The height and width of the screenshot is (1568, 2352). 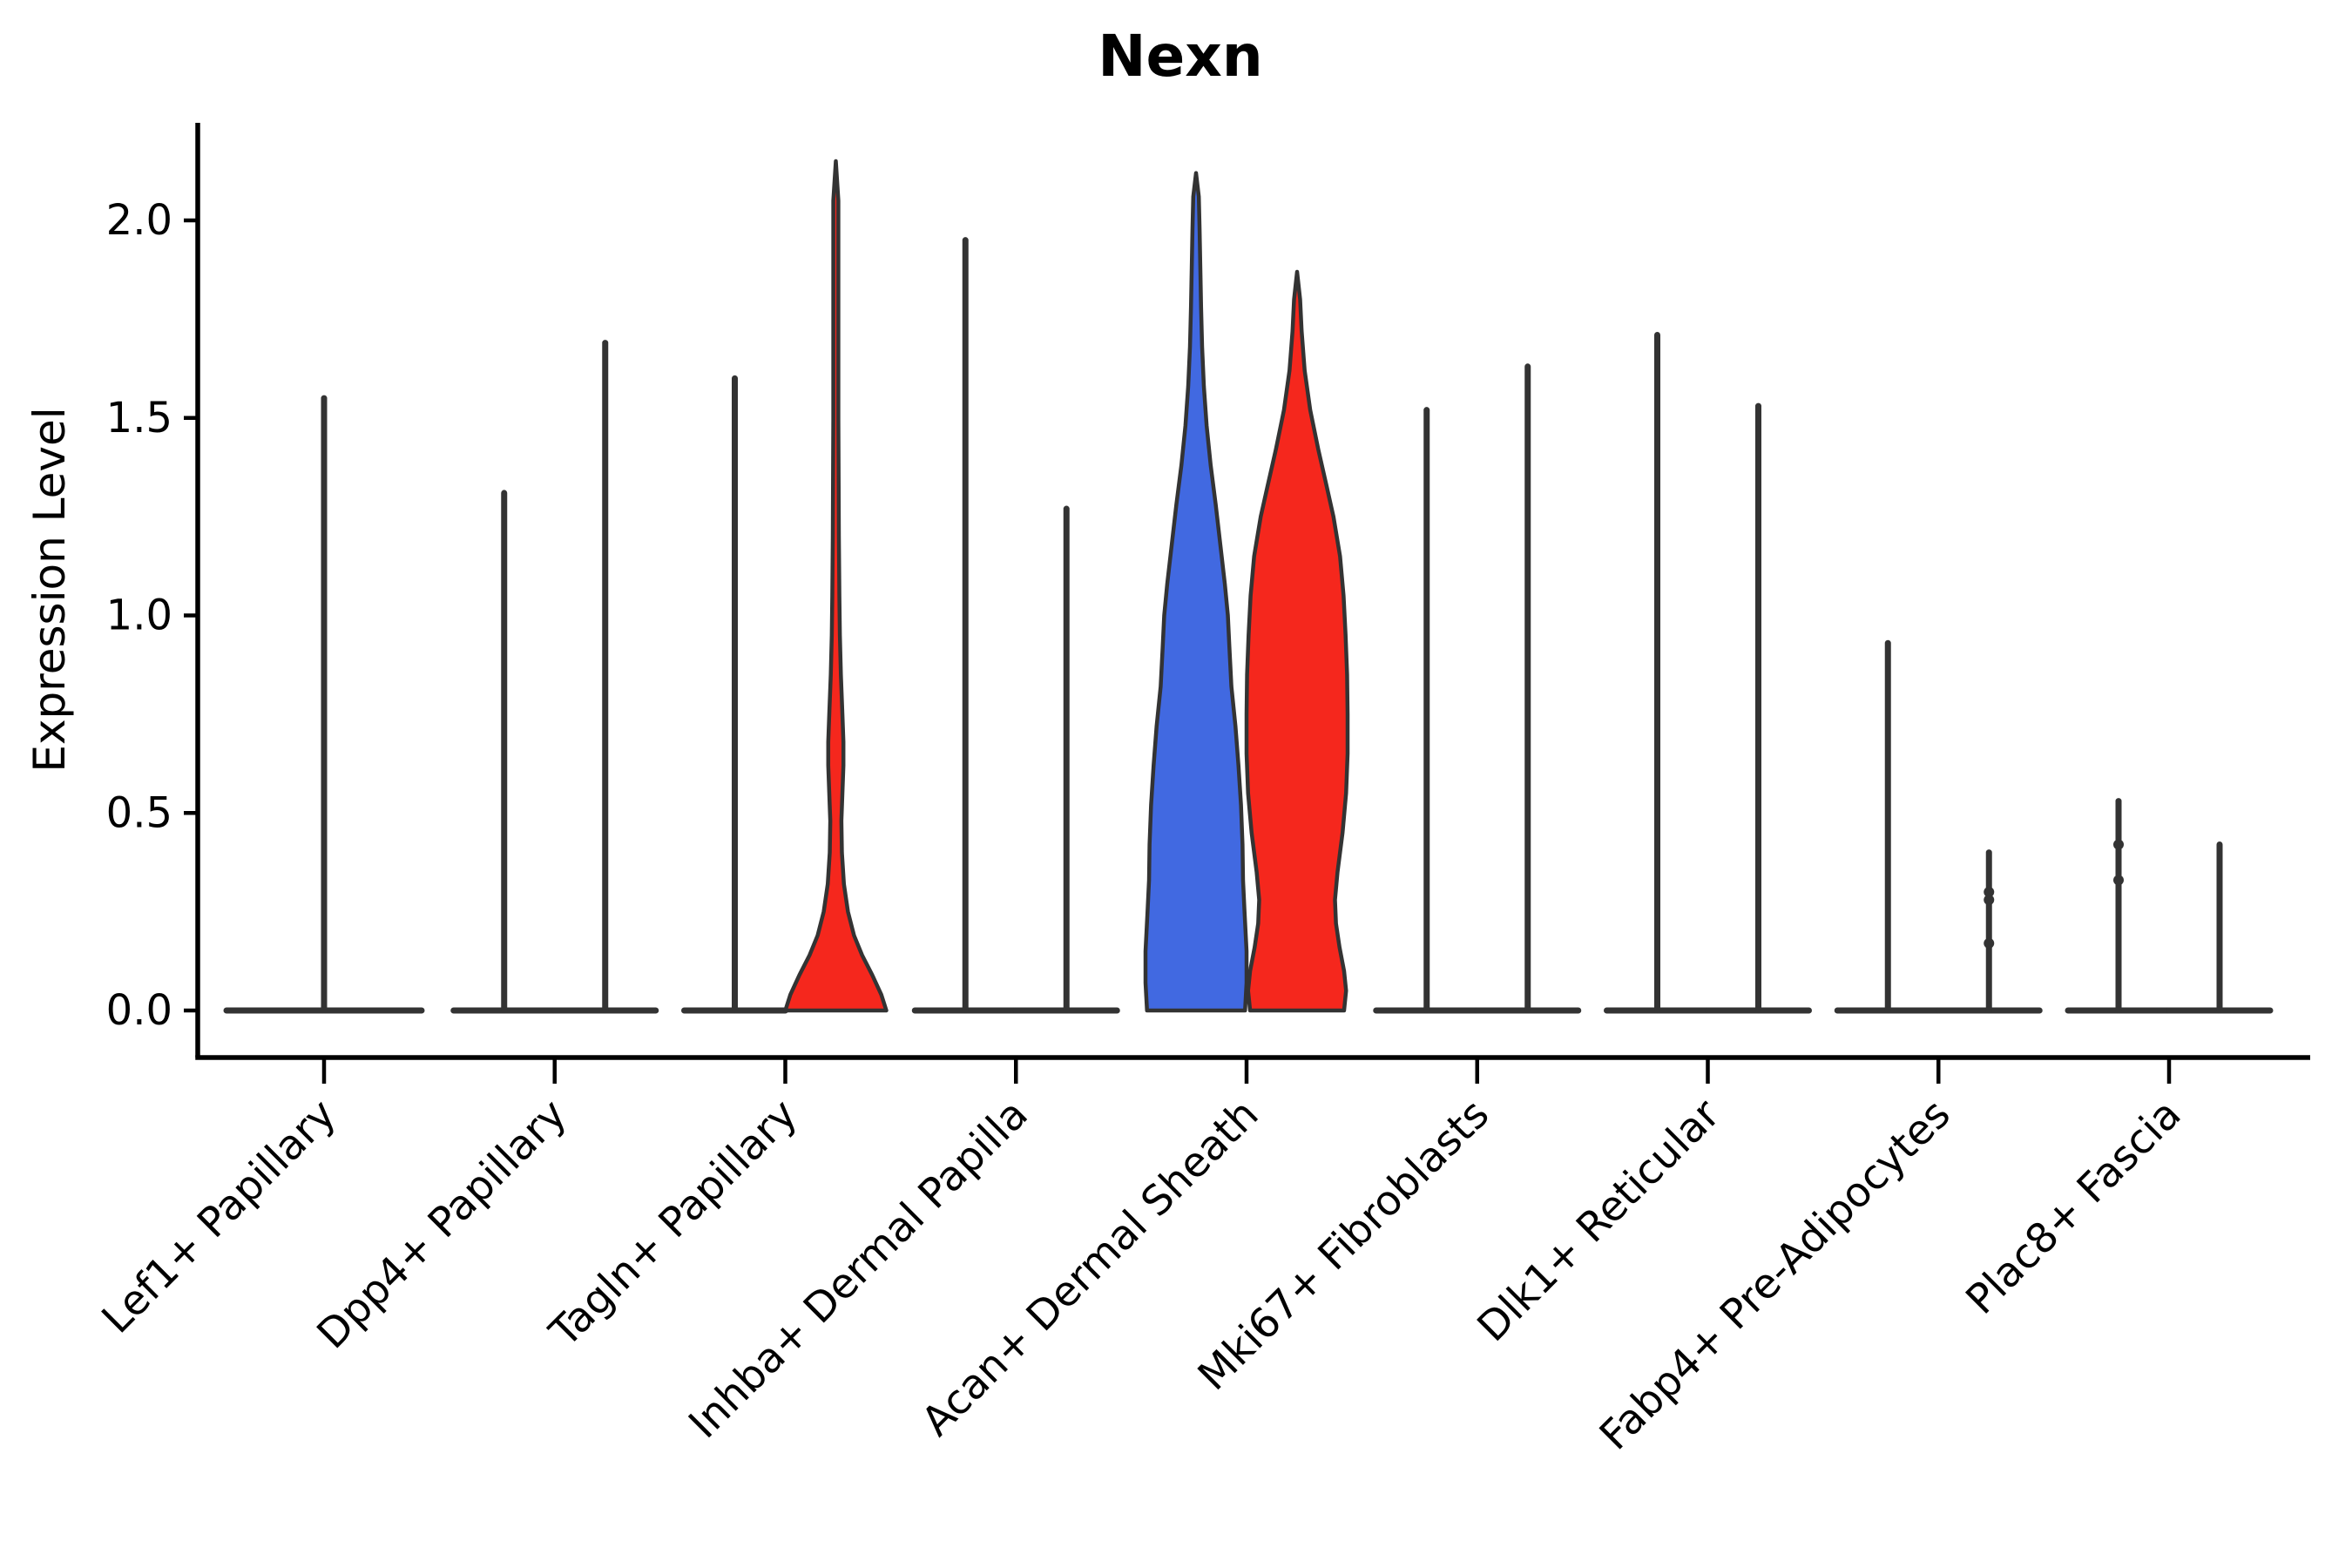 I want to click on chart-title: Nexn, so click(x=1181, y=56).